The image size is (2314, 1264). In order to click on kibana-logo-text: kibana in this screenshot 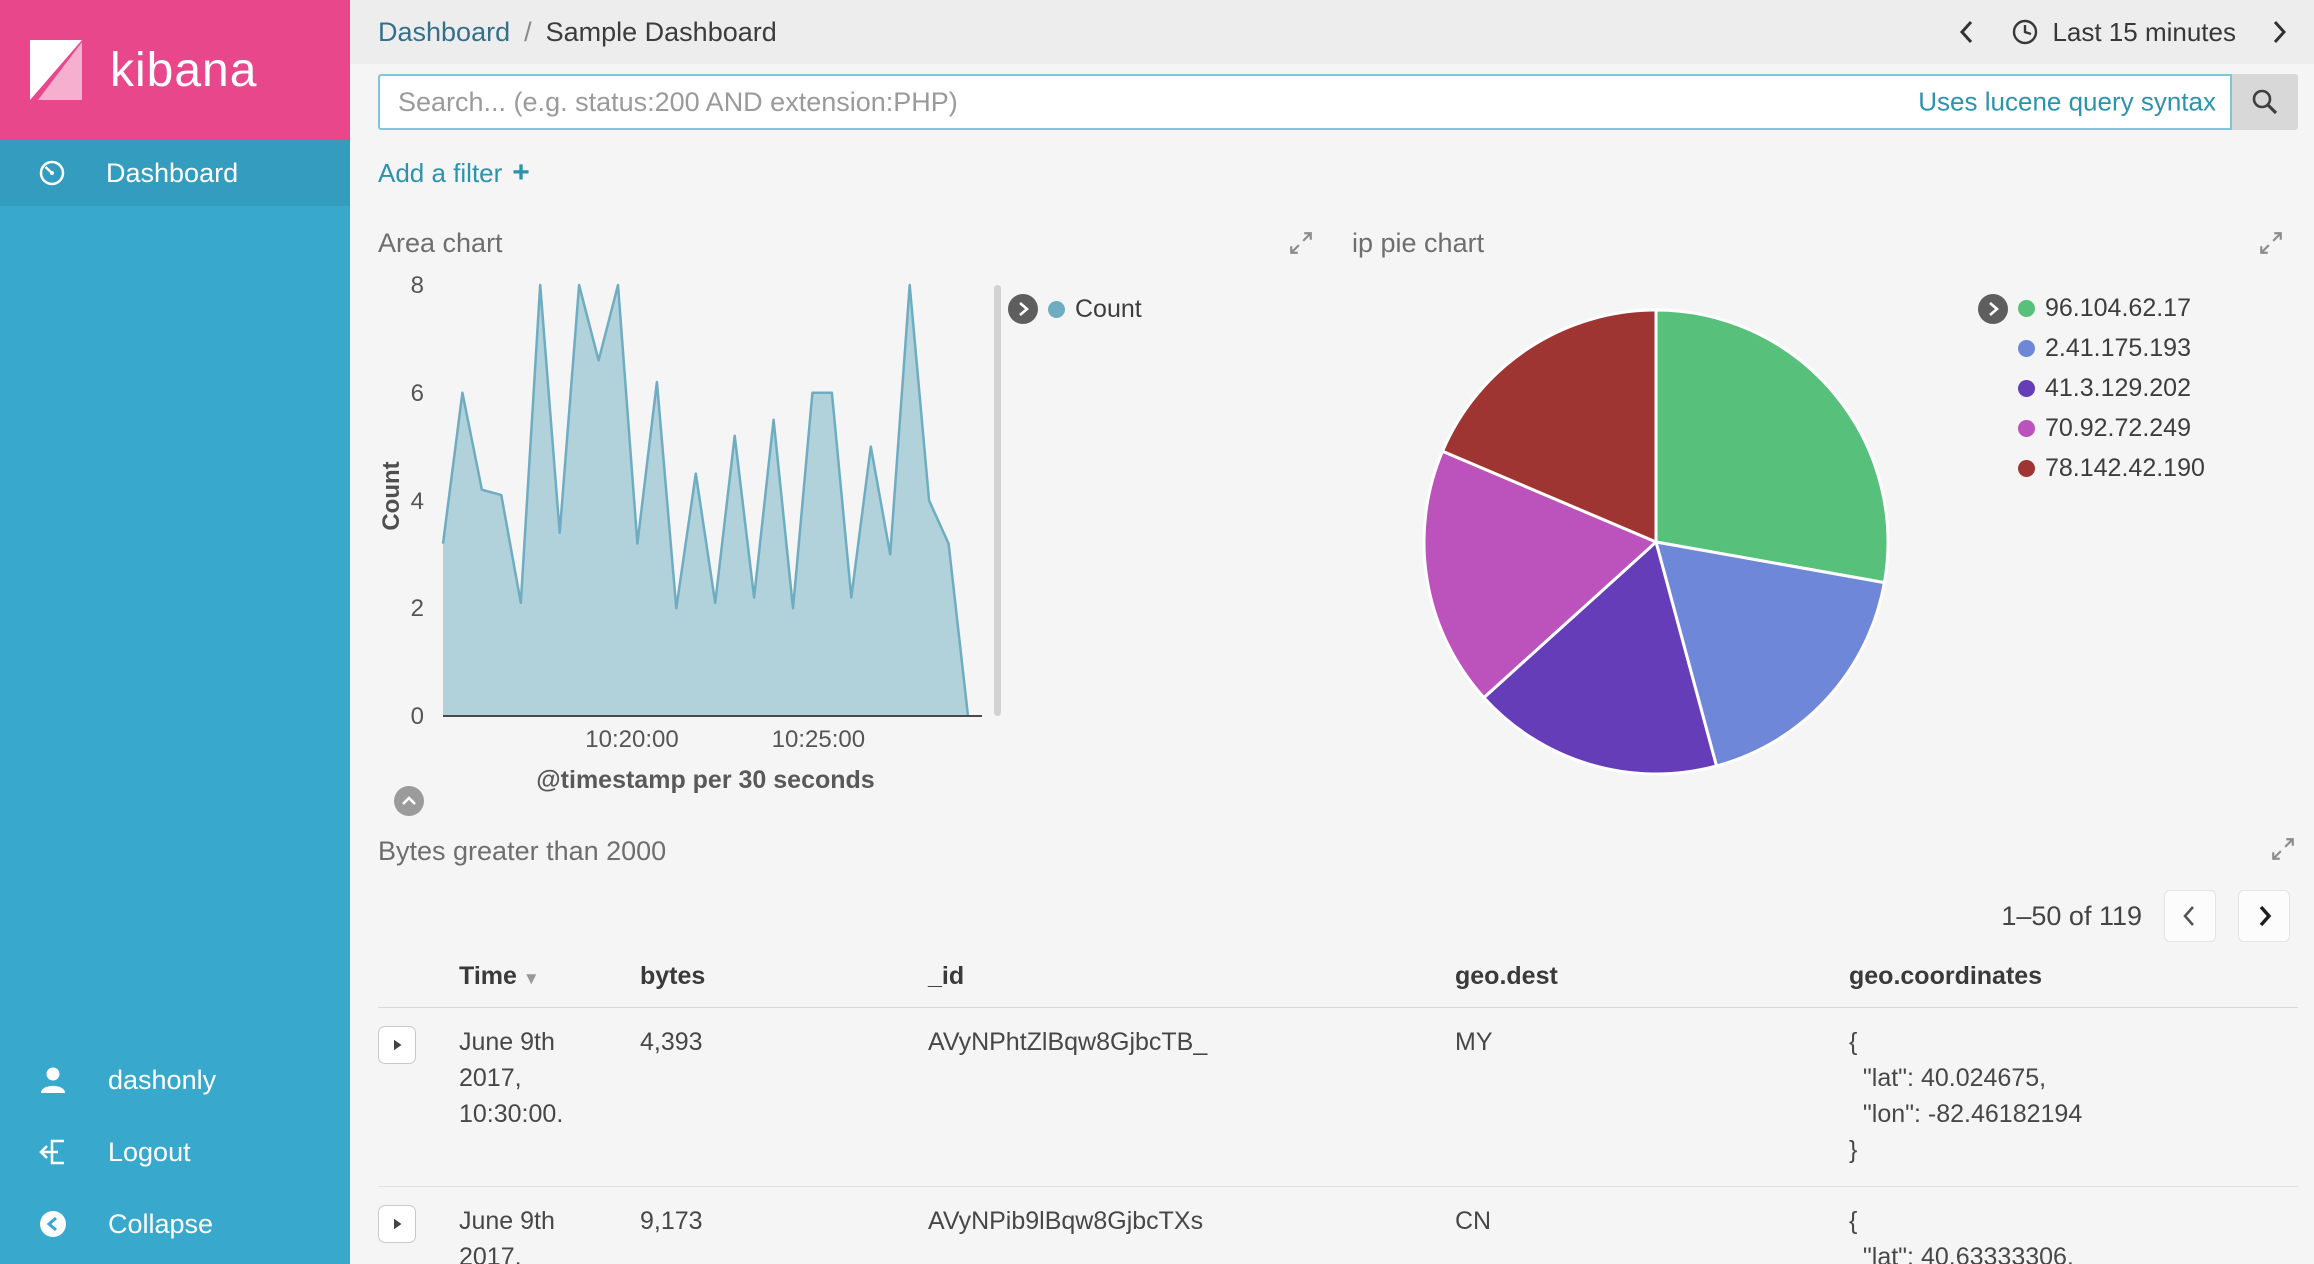, I will do `click(184, 70)`.